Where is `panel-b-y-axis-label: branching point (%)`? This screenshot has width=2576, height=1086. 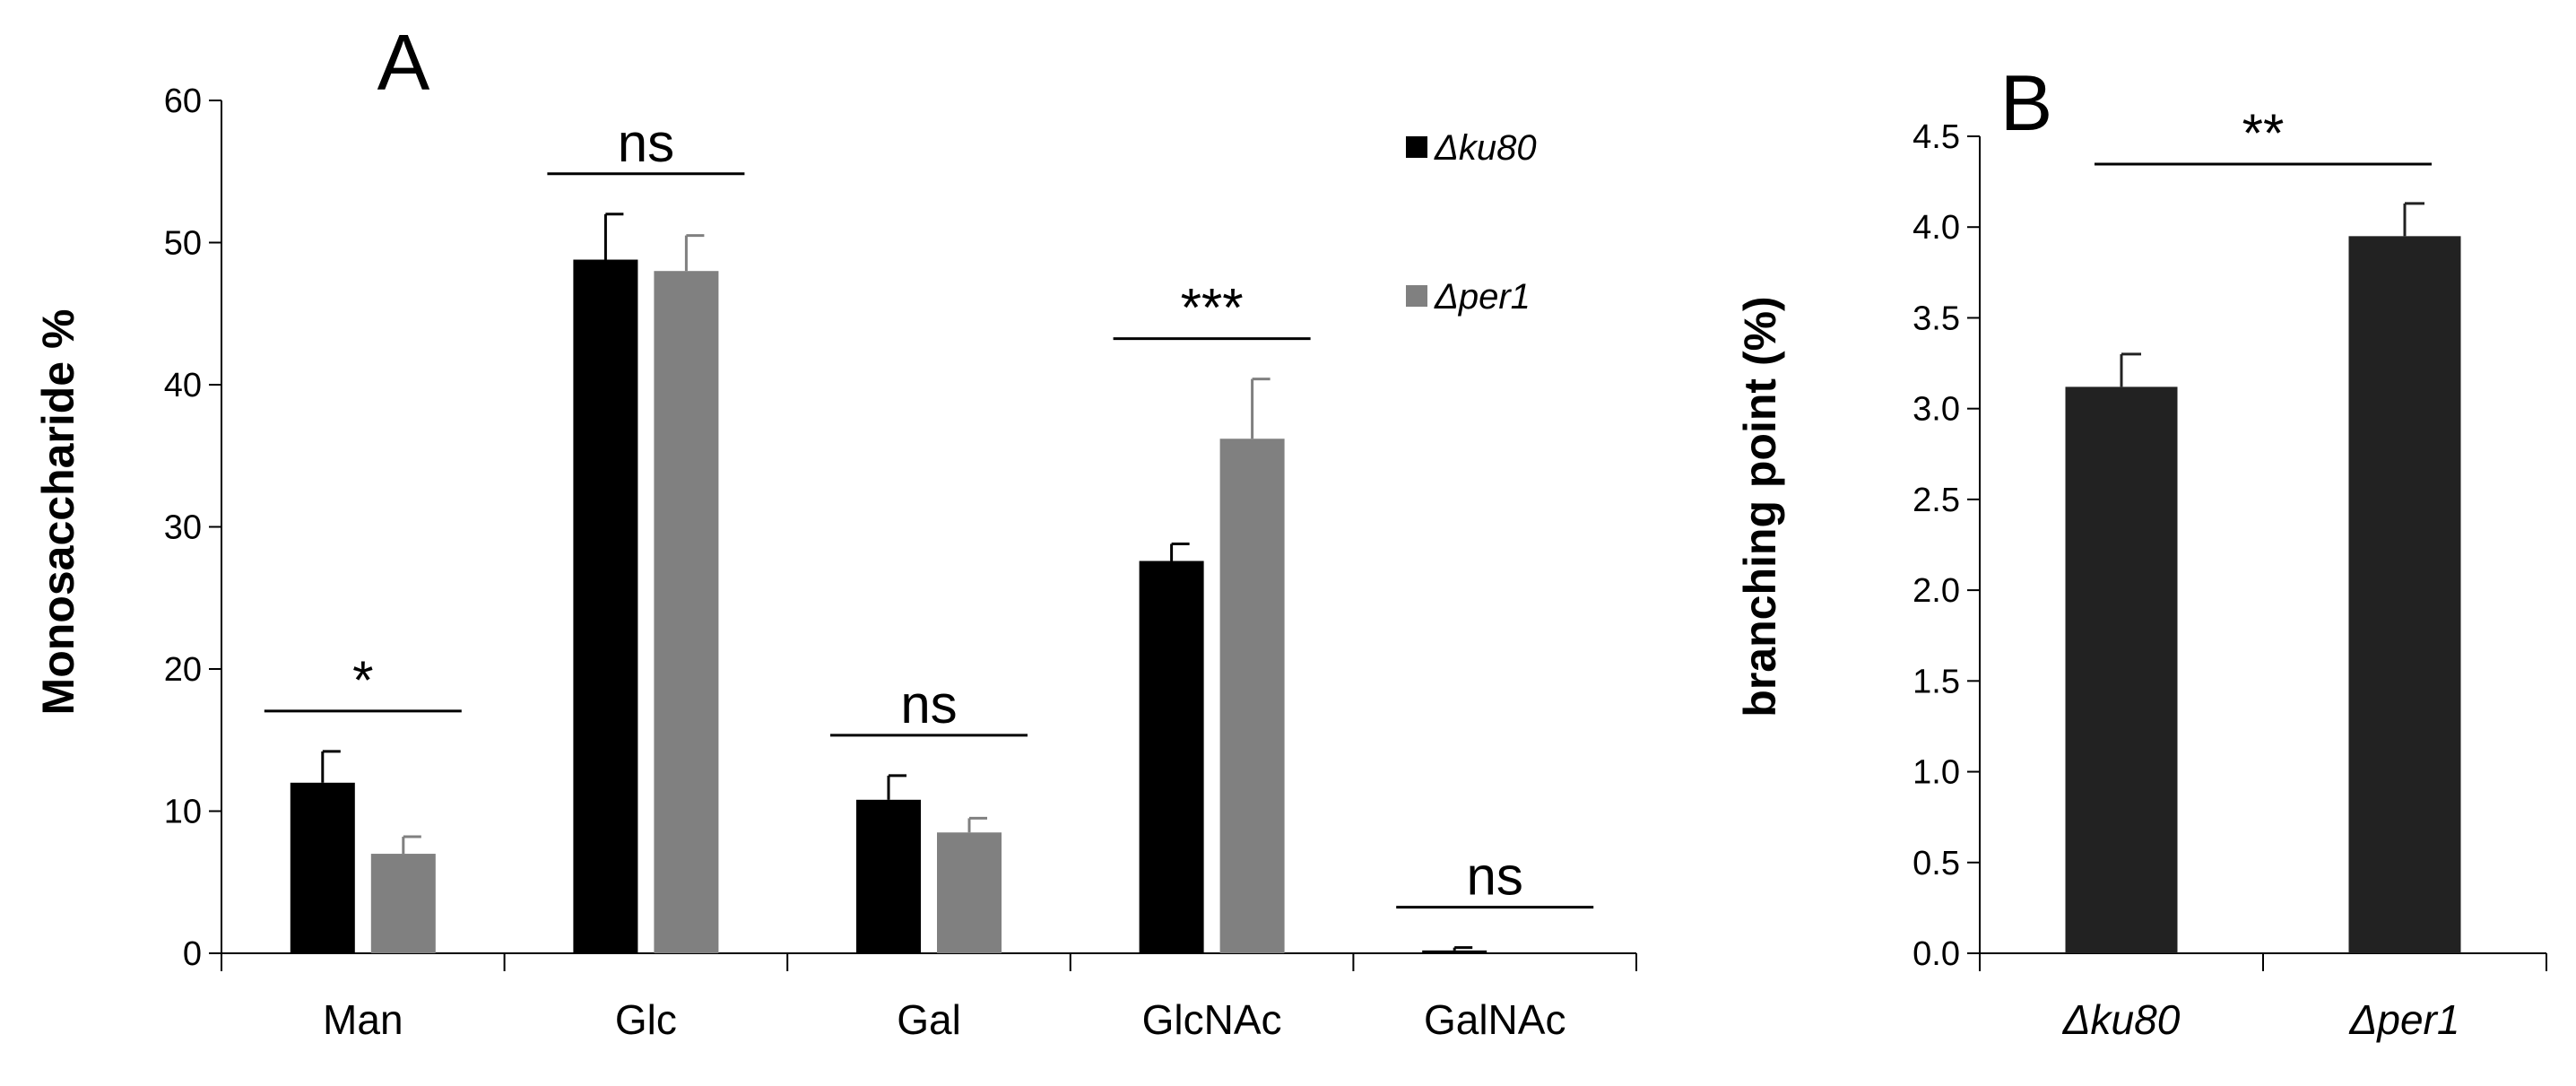 panel-b-y-axis-label: branching point (%) is located at coordinates (1760, 506).